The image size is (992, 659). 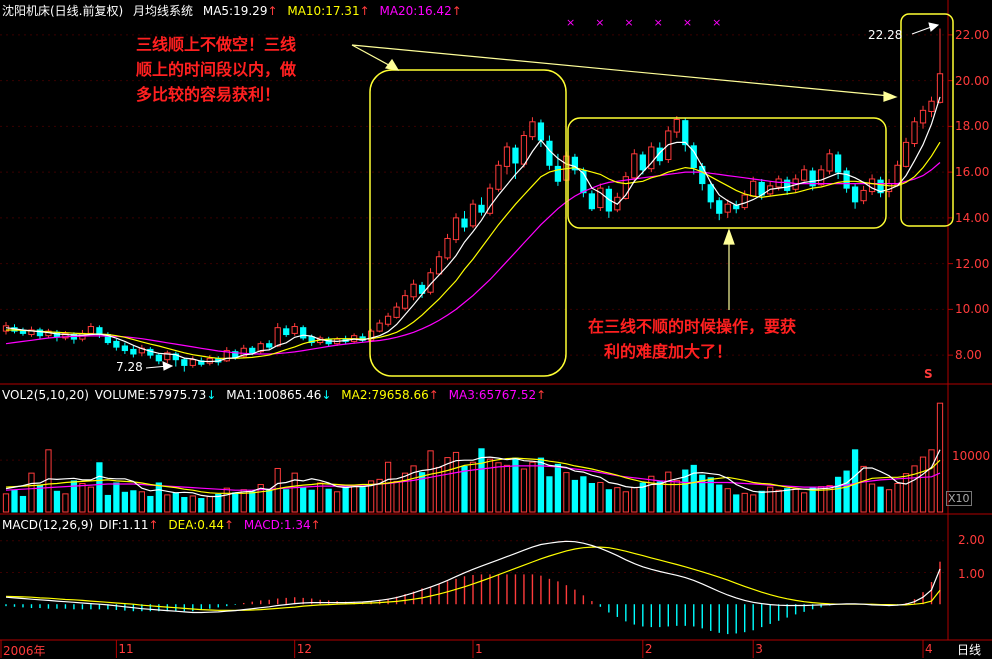 I want to click on date-label: 1, so click(x=479, y=649).